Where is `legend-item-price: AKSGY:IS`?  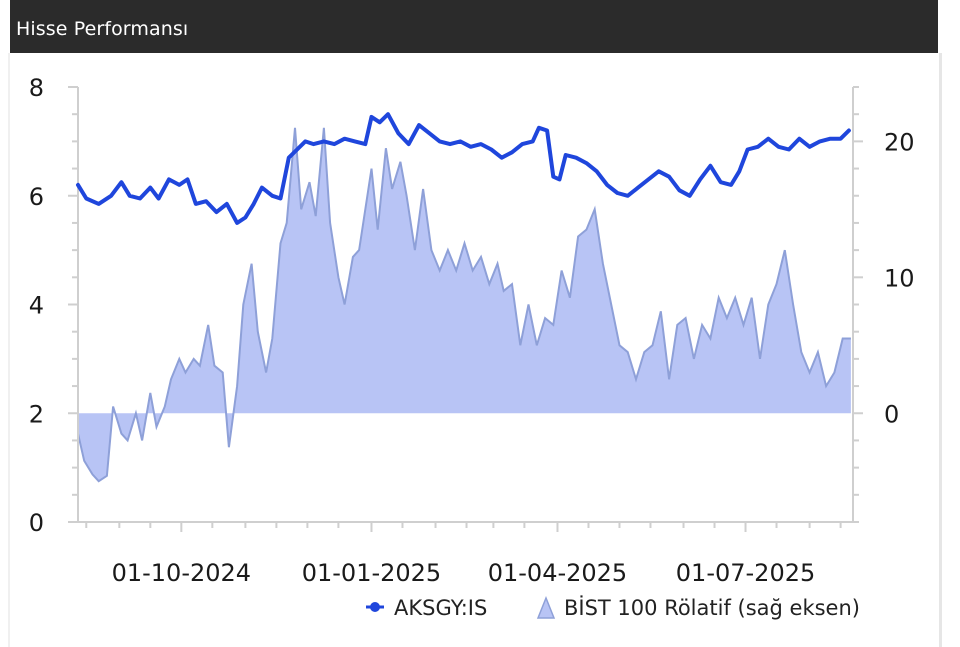
legend-item-price: AKSGY:IS is located at coordinates (426, 608).